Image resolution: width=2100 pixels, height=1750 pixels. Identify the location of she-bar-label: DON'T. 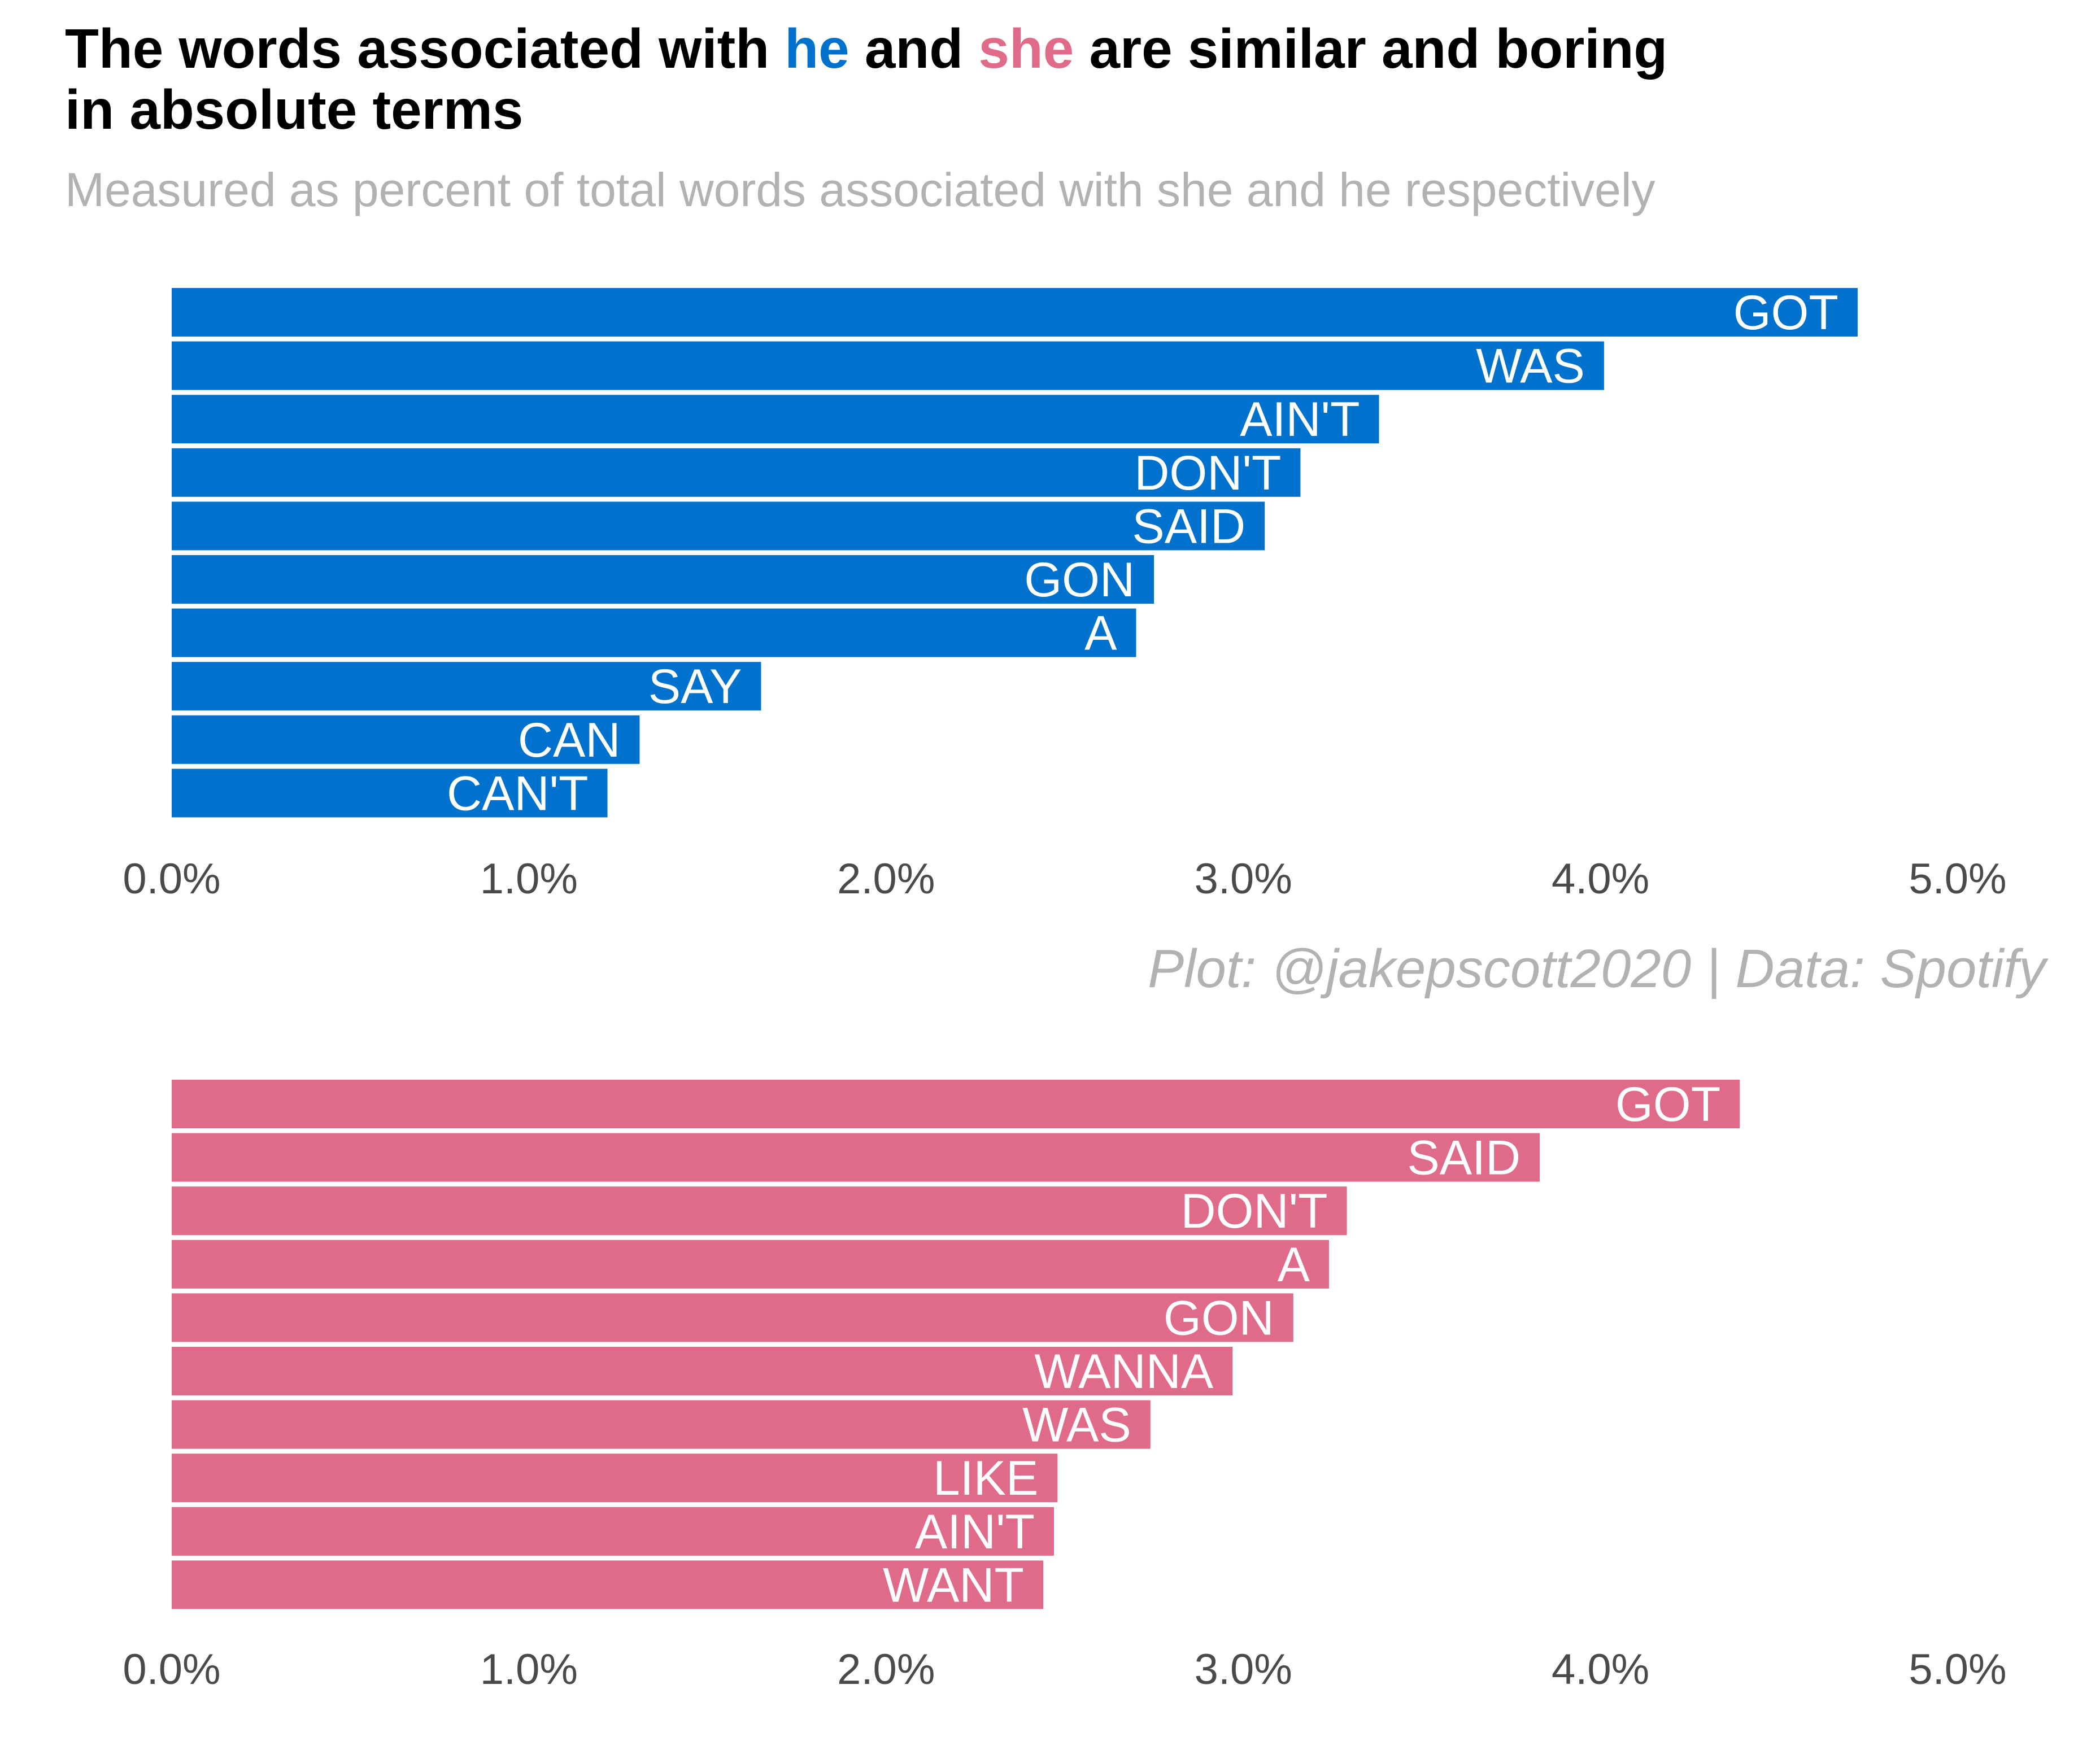
(1254, 1211).